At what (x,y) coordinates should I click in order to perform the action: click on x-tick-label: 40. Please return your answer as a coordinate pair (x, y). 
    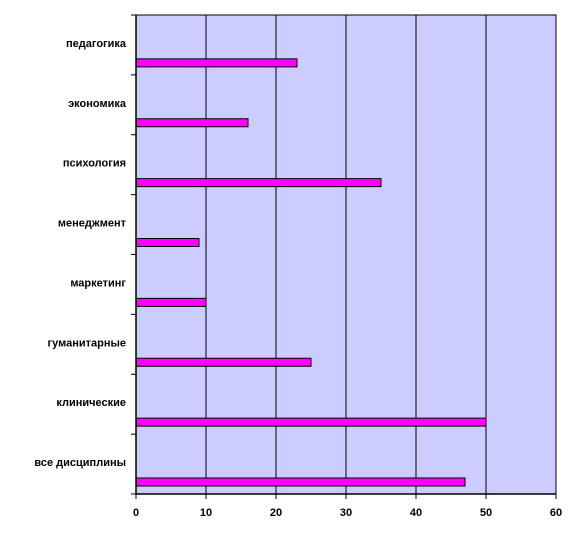
    Looking at the image, I should click on (416, 513).